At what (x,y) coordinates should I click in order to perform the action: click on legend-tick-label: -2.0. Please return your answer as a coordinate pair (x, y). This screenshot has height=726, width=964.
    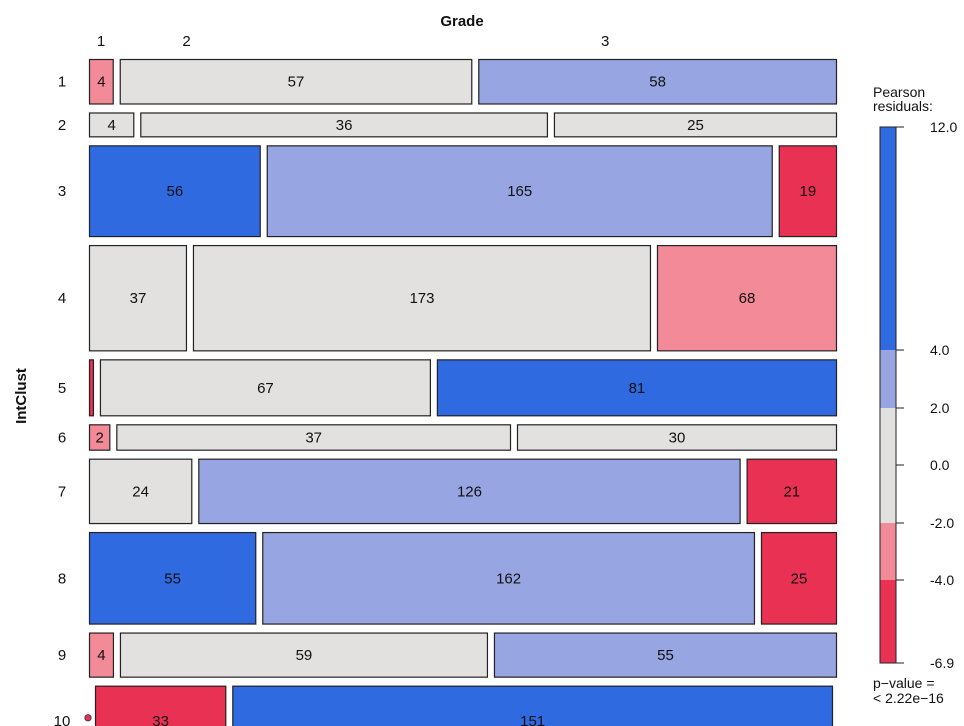
    Looking at the image, I should click on (942, 523).